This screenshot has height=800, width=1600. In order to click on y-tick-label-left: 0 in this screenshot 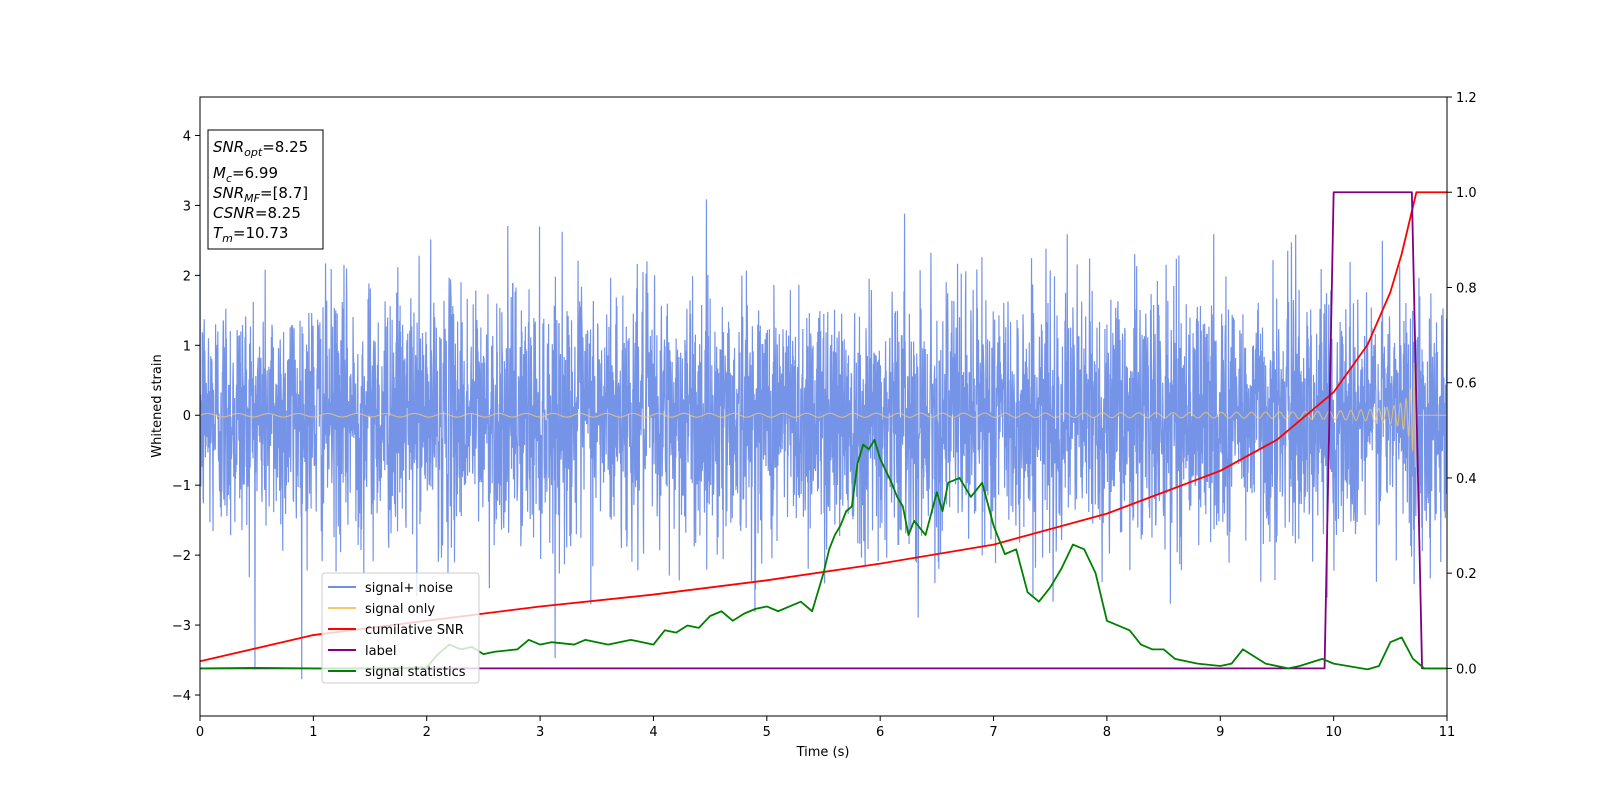, I will do `click(187, 416)`.